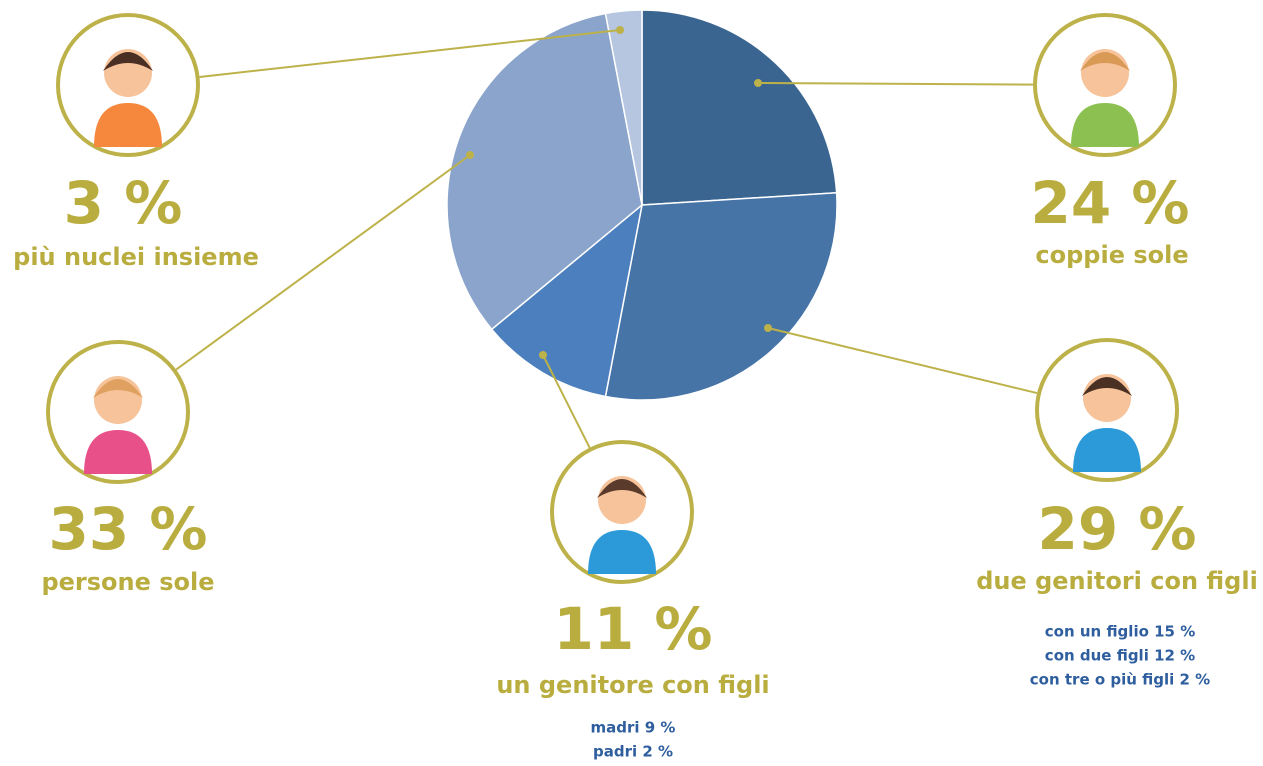 The image size is (1263, 766). Describe the element at coordinates (1109, 203) in the screenshot. I see `value-label: 24 %` at that location.